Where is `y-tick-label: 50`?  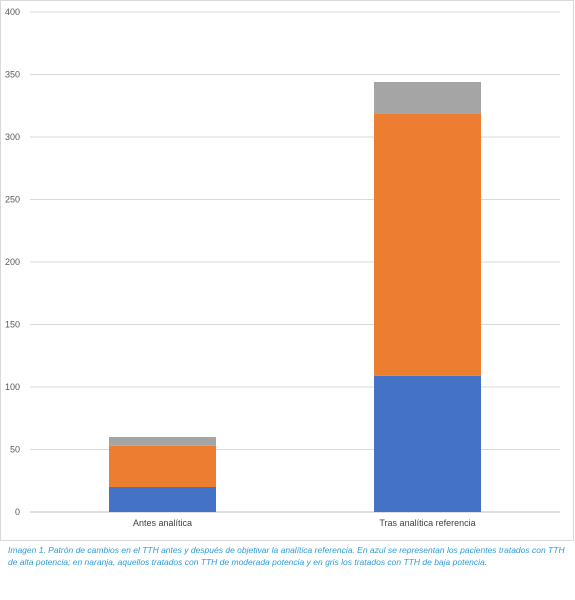
y-tick-label: 50 is located at coordinates (15, 450).